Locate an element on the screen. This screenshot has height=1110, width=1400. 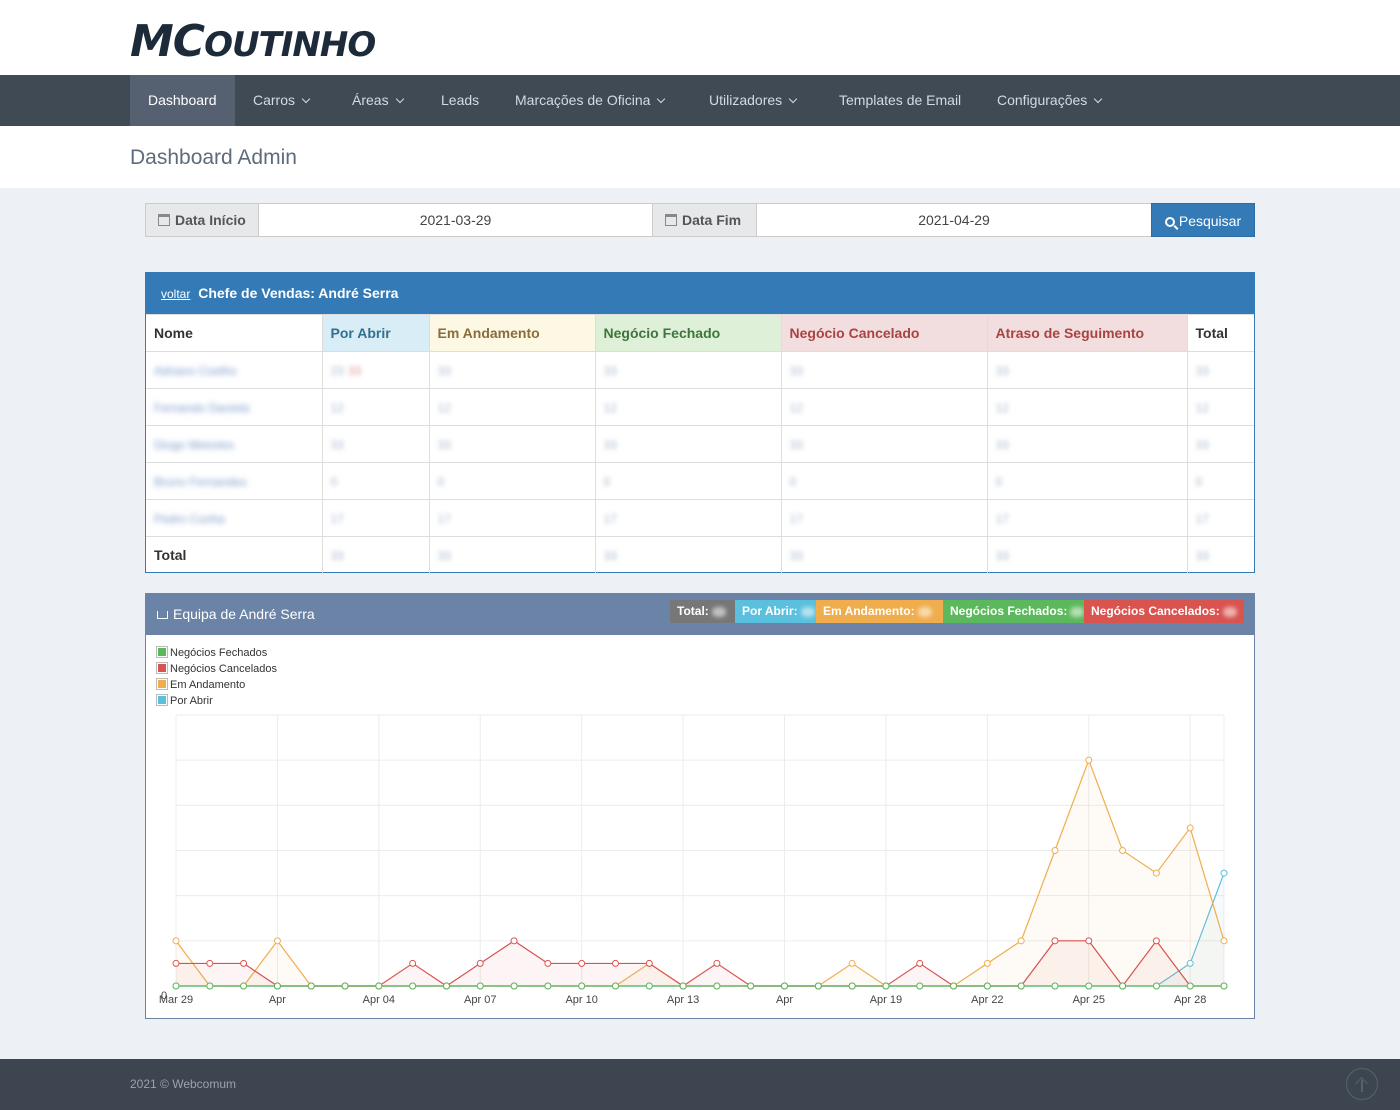
search-button: Pesquisar is located at coordinates (1203, 220).